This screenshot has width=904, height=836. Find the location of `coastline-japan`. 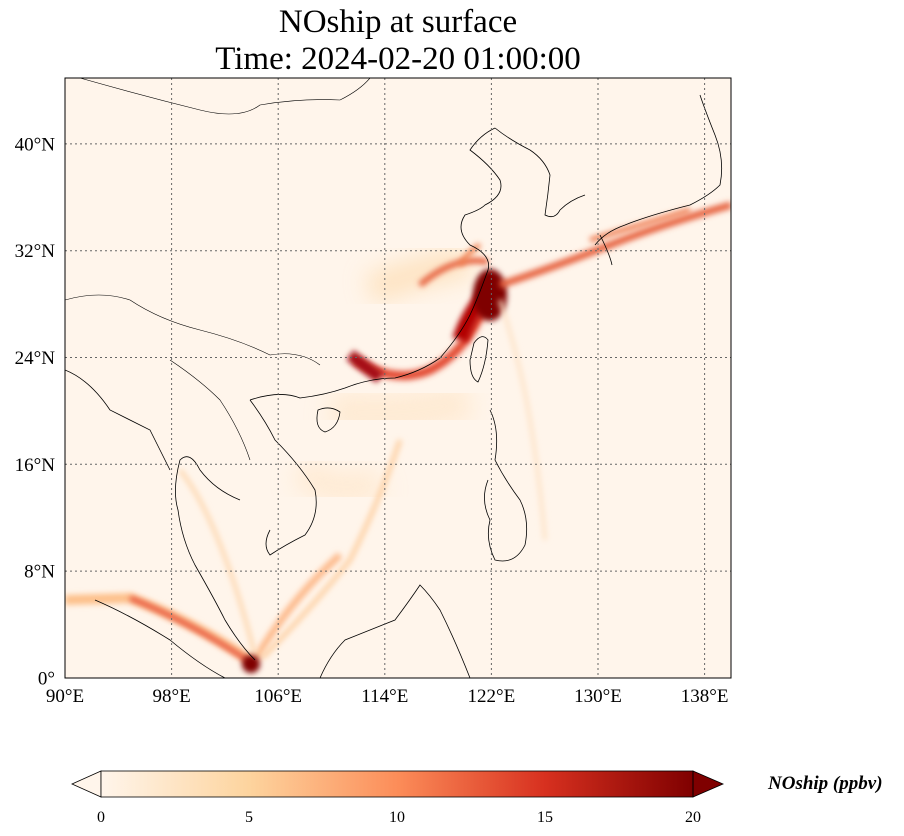

coastline-japan is located at coordinates (658, 170).